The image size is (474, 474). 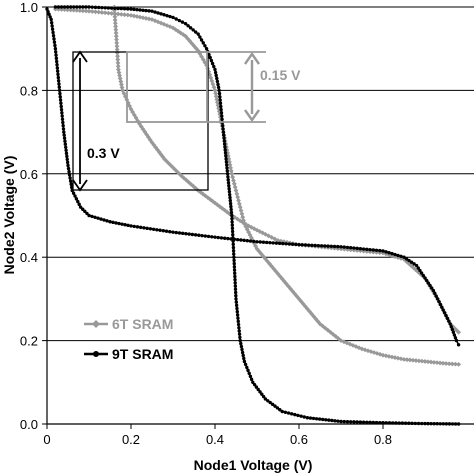 I want to click on annotation-0-3v: 0.3 V, so click(x=103, y=153).